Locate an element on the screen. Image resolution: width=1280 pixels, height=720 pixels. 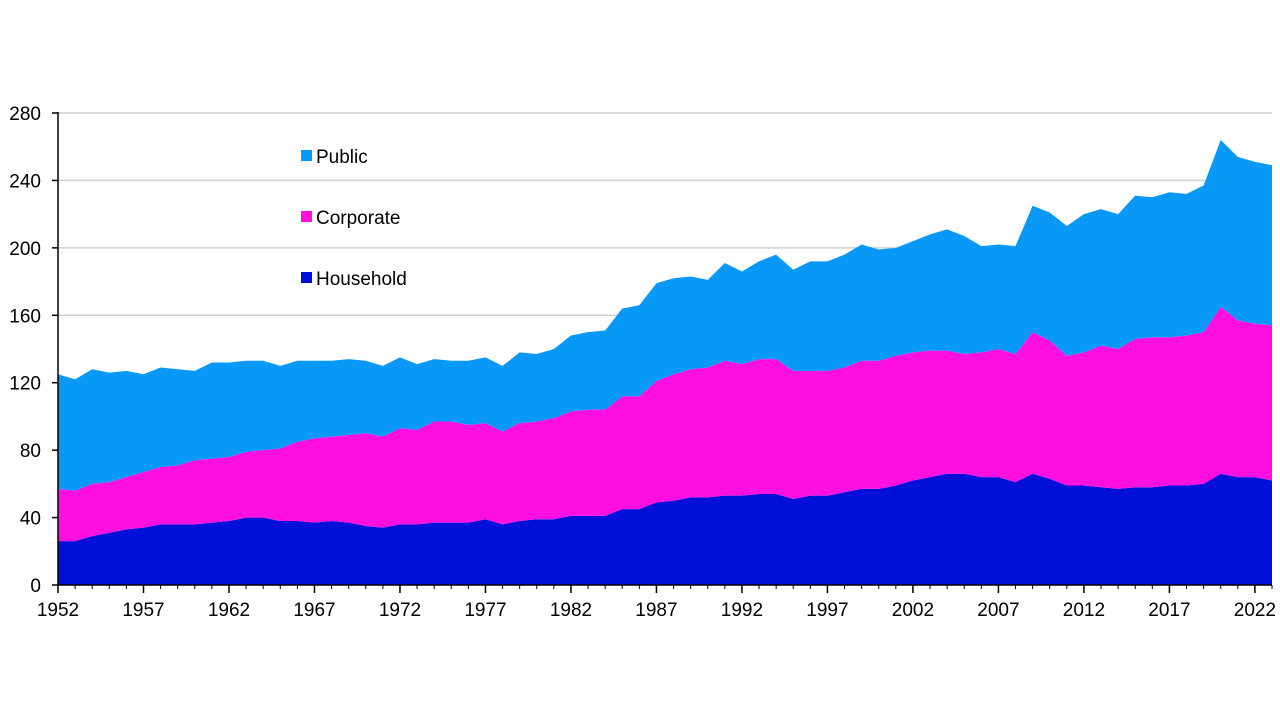
x-tick-label-2002: 2002 is located at coordinates (913, 610).